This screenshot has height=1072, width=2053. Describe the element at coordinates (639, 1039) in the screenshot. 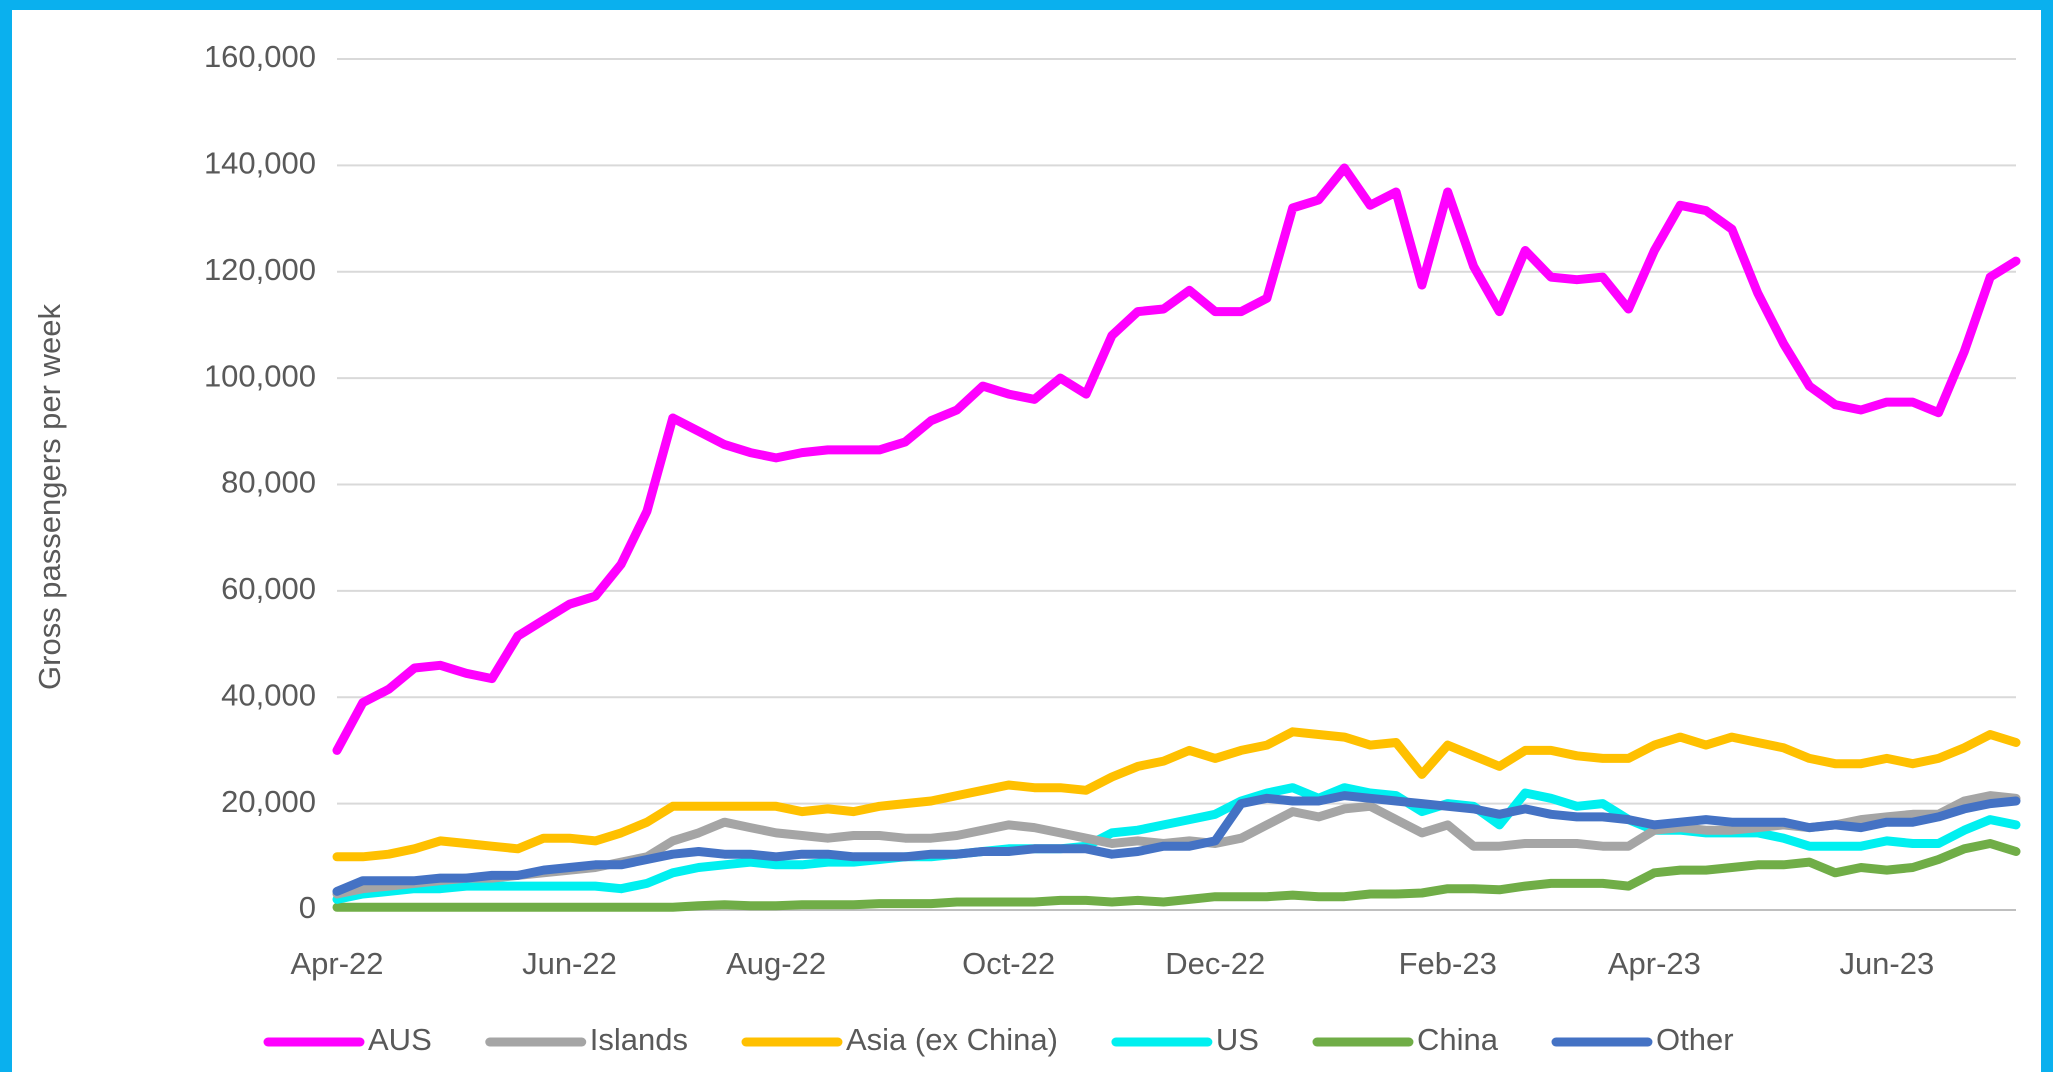

I see `legend-label: Islands` at that location.